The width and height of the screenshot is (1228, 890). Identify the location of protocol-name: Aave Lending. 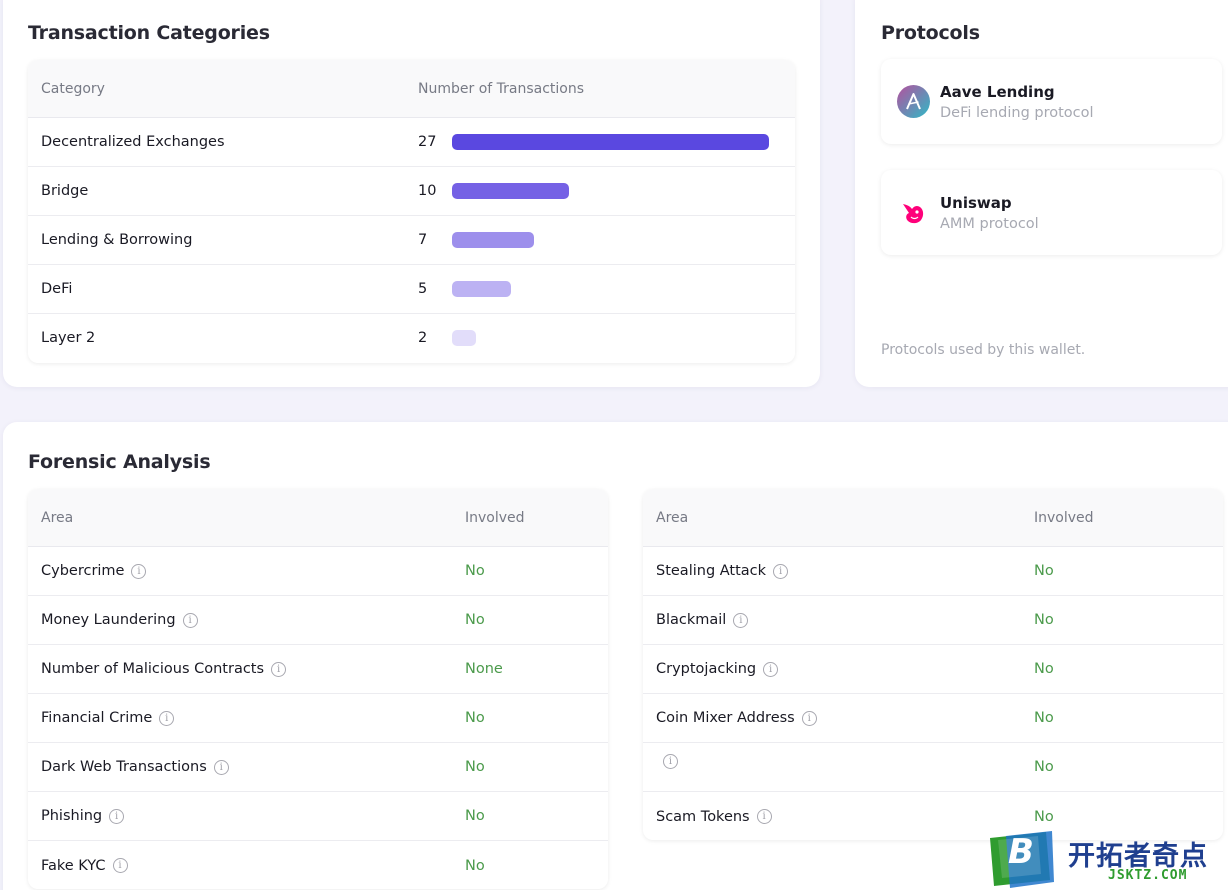
(997, 91).